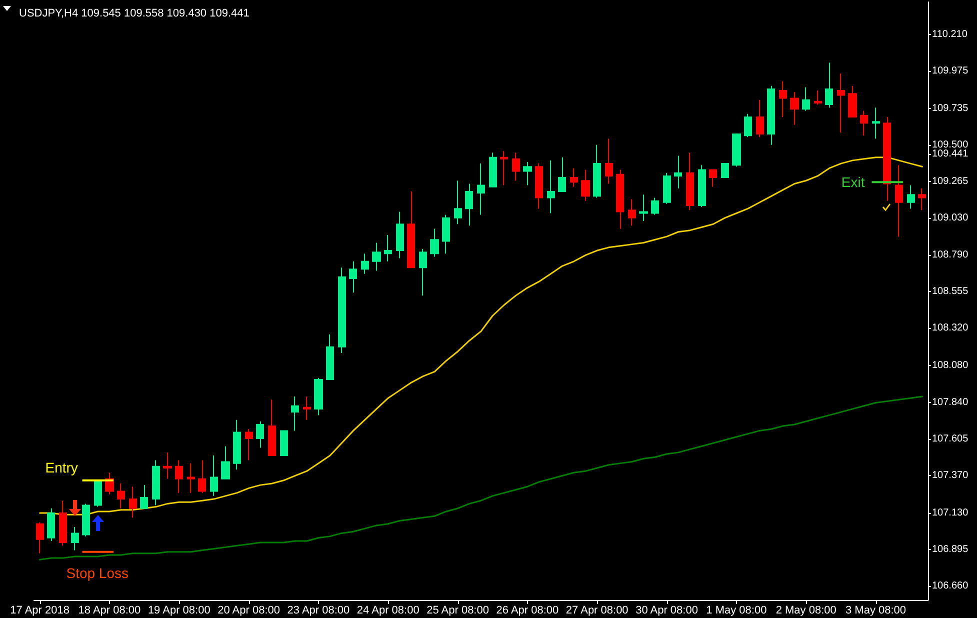  What do you see at coordinates (950, 476) in the screenshot?
I see `y-tick-label: 107.370` at bounding box center [950, 476].